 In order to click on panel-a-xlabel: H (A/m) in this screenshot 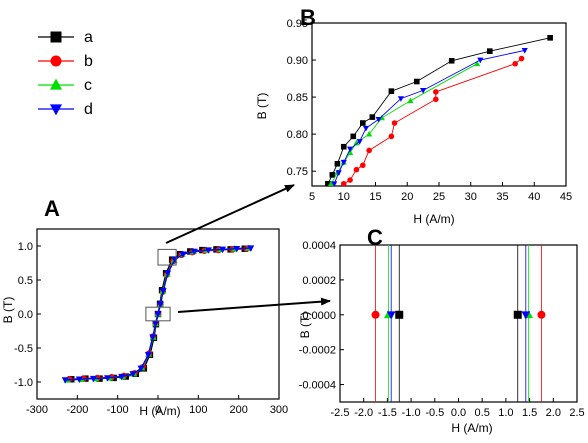, I will do `click(159, 411)`.